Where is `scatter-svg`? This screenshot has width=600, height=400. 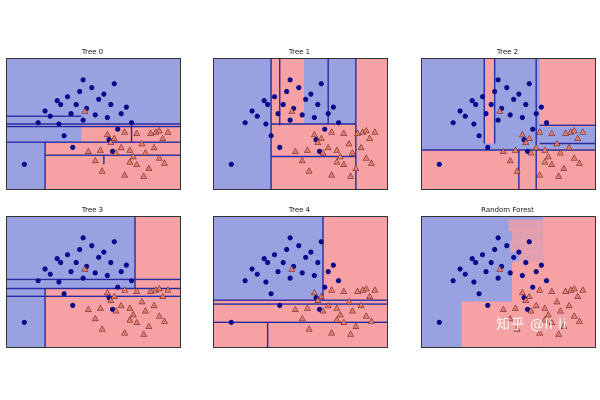
scatter-svg is located at coordinates (300, 282).